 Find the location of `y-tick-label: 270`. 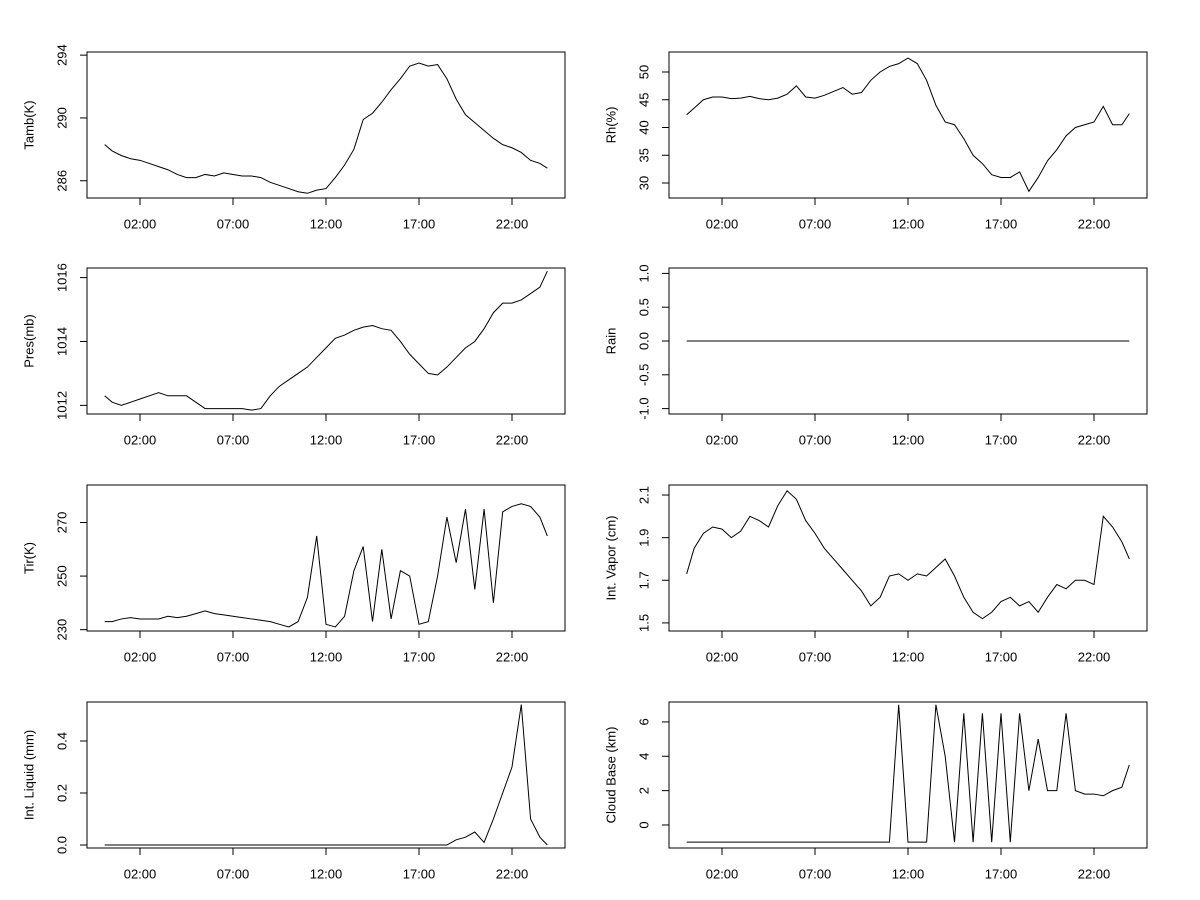

y-tick-label: 270 is located at coordinates (61, 523).